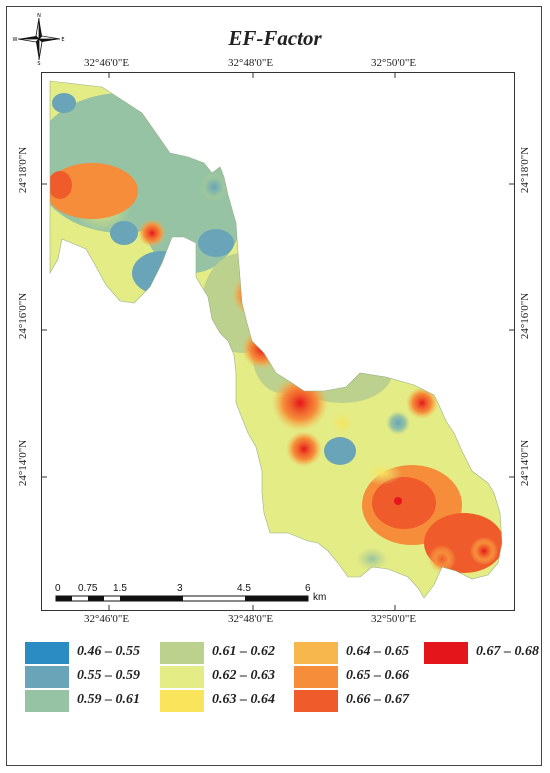  What do you see at coordinates (275, 38) in the screenshot?
I see `map-title: EF-Factor` at bounding box center [275, 38].